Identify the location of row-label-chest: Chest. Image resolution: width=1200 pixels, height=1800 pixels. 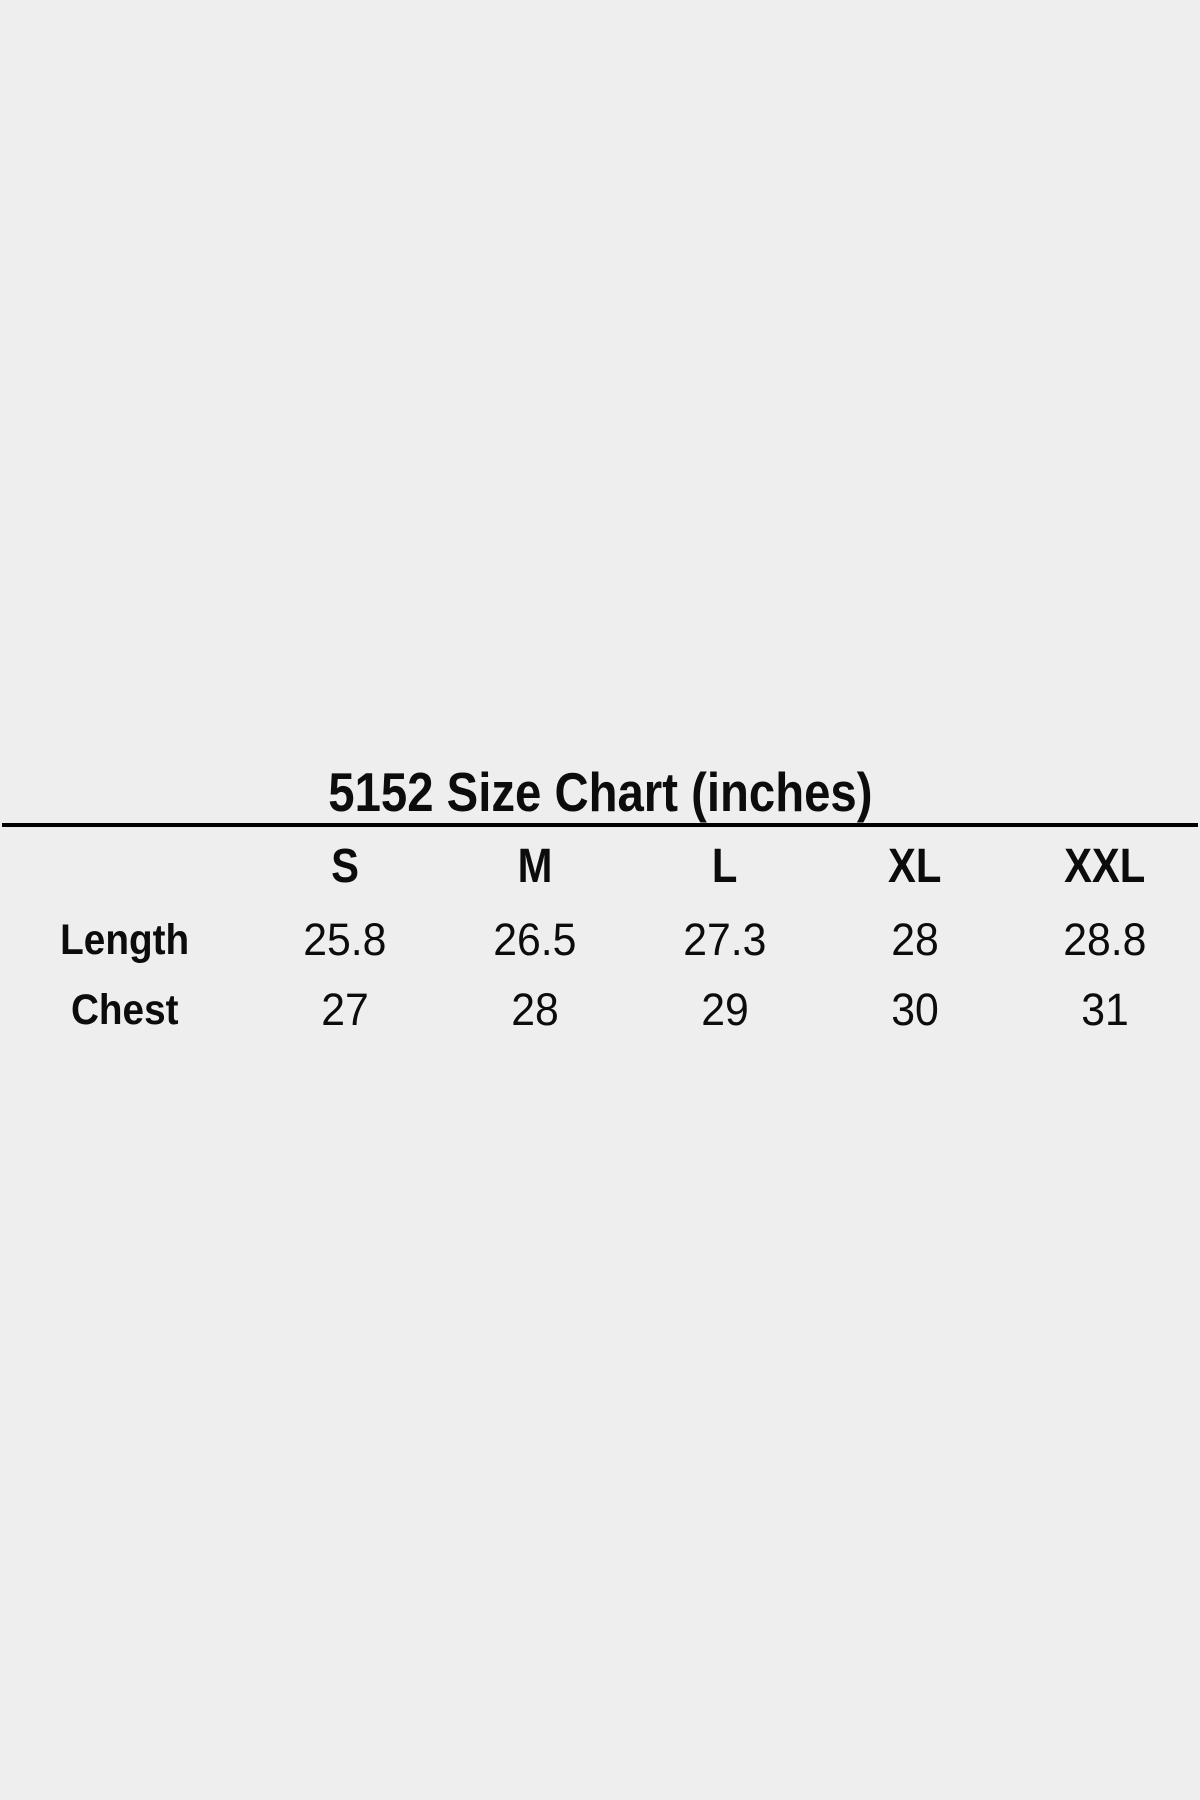
(125, 1009).